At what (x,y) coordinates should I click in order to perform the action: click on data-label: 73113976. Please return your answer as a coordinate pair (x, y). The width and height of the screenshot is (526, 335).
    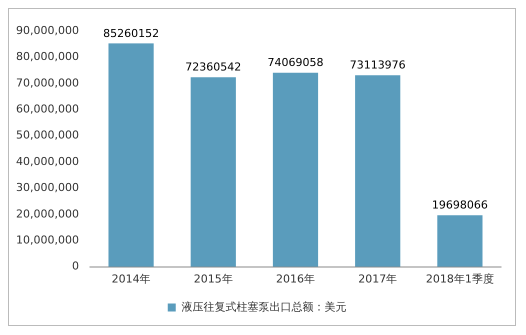
    Looking at the image, I should click on (378, 65).